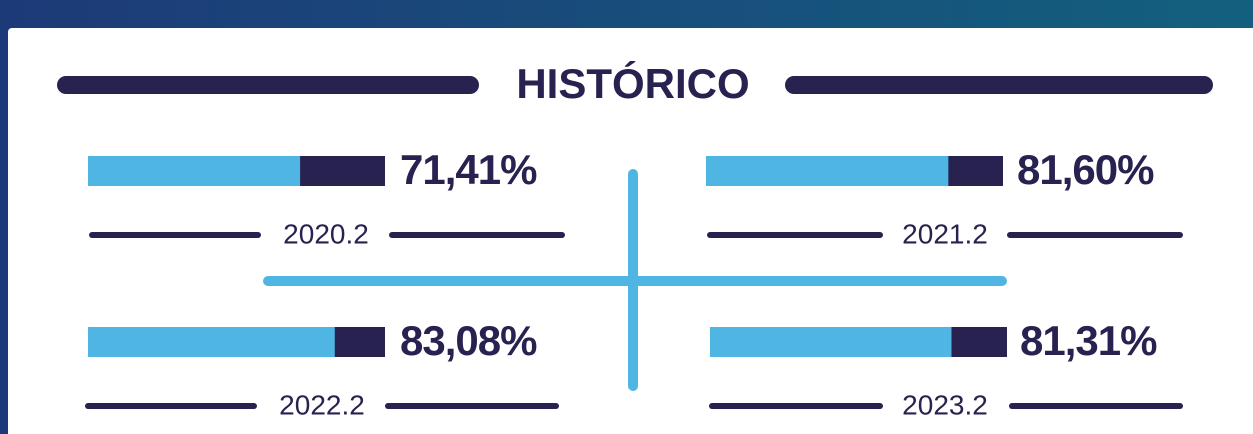 The width and height of the screenshot is (1253, 434). I want to click on value-label: 81,60%, so click(1085, 169).